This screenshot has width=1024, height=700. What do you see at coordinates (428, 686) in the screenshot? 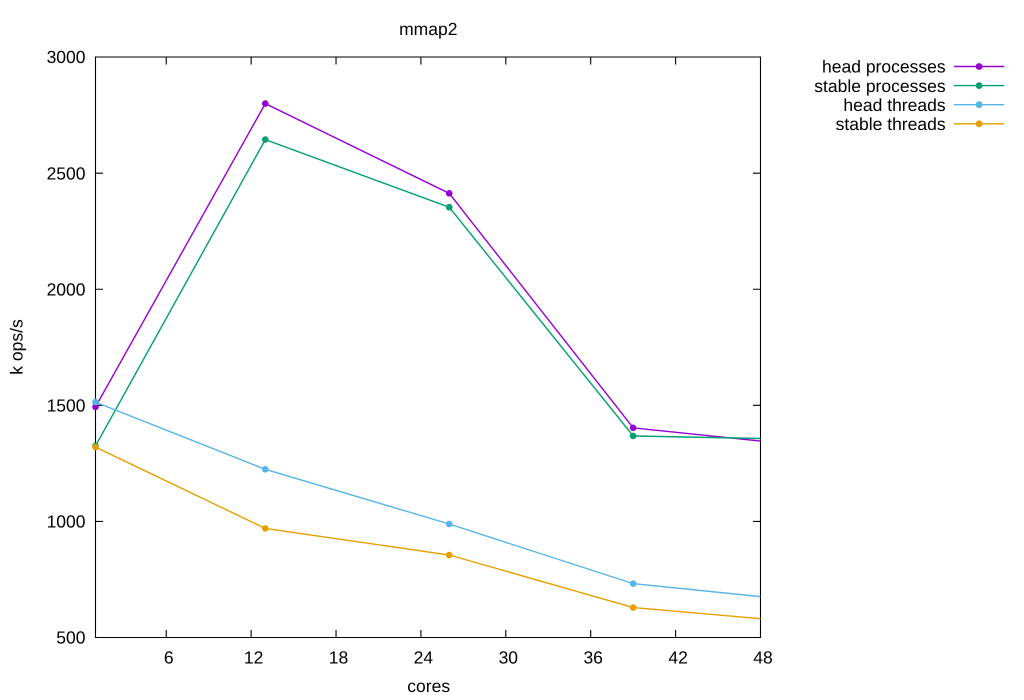
I see `svg-text: cores` at bounding box center [428, 686].